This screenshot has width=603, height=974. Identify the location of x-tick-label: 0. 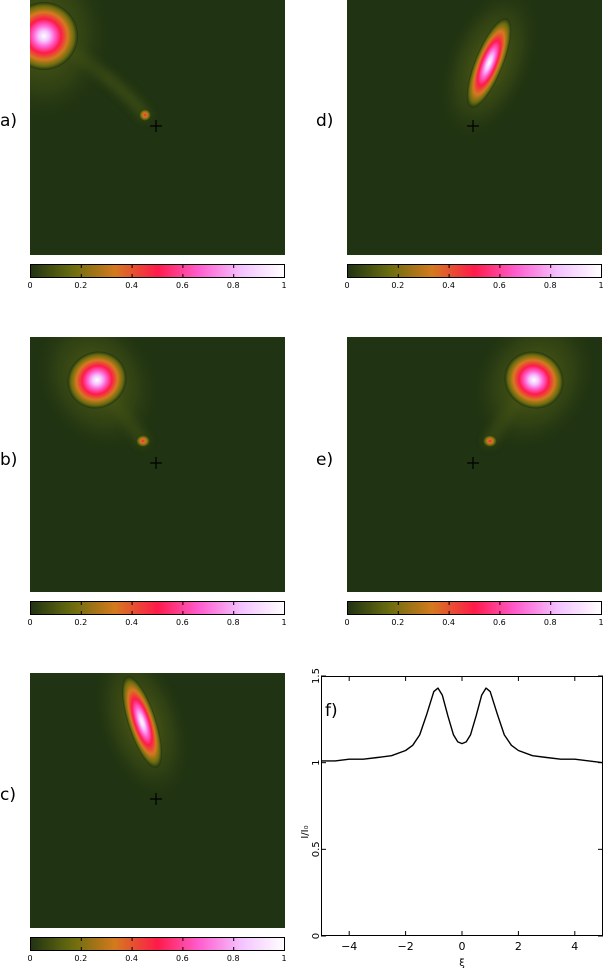
(462, 946).